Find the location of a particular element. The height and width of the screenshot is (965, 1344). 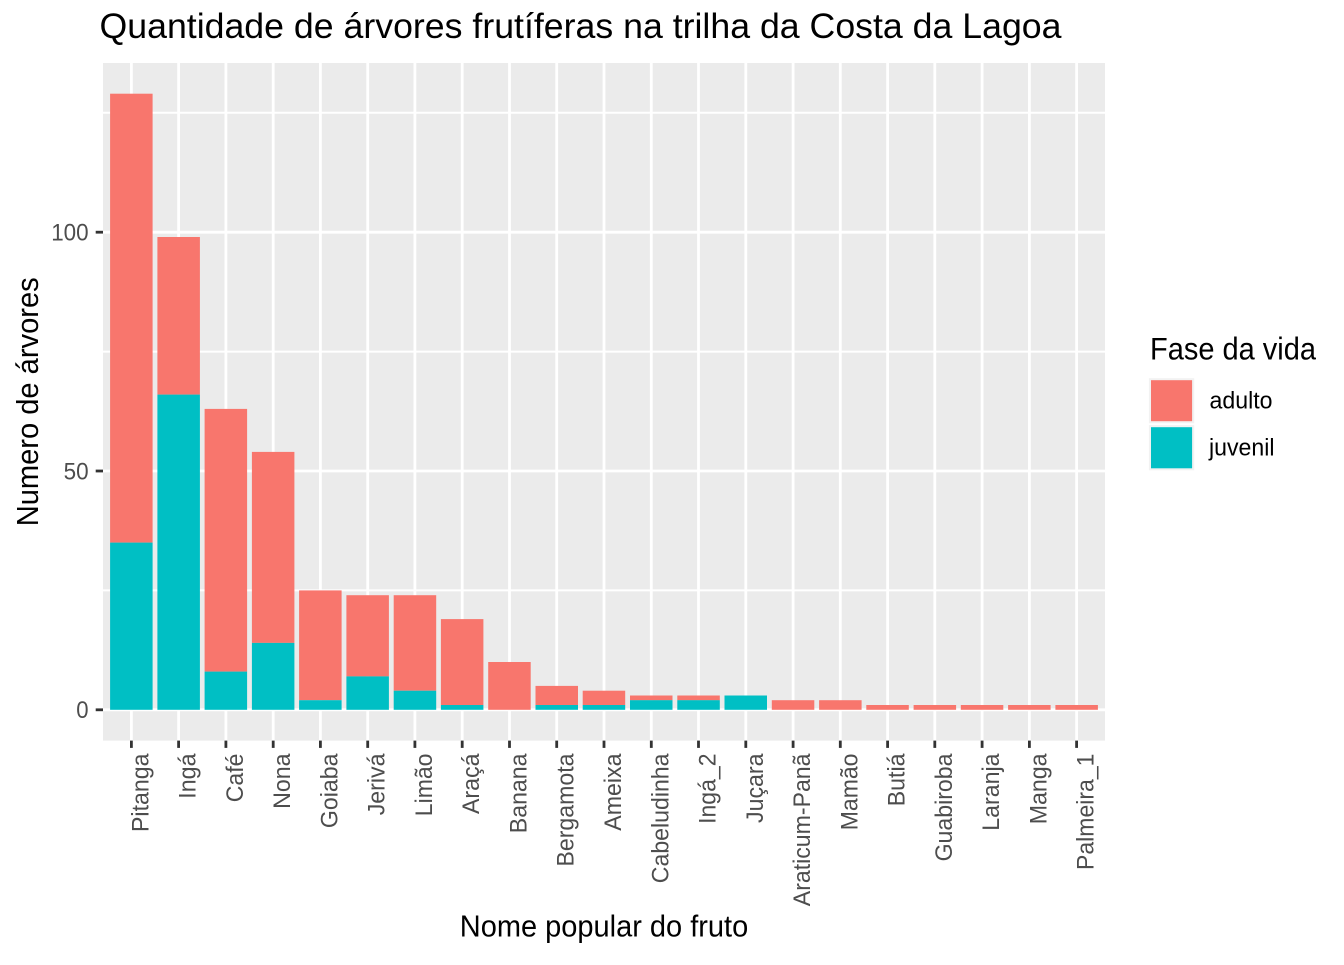

svg-text: juvenil is located at coordinates (1241, 448).